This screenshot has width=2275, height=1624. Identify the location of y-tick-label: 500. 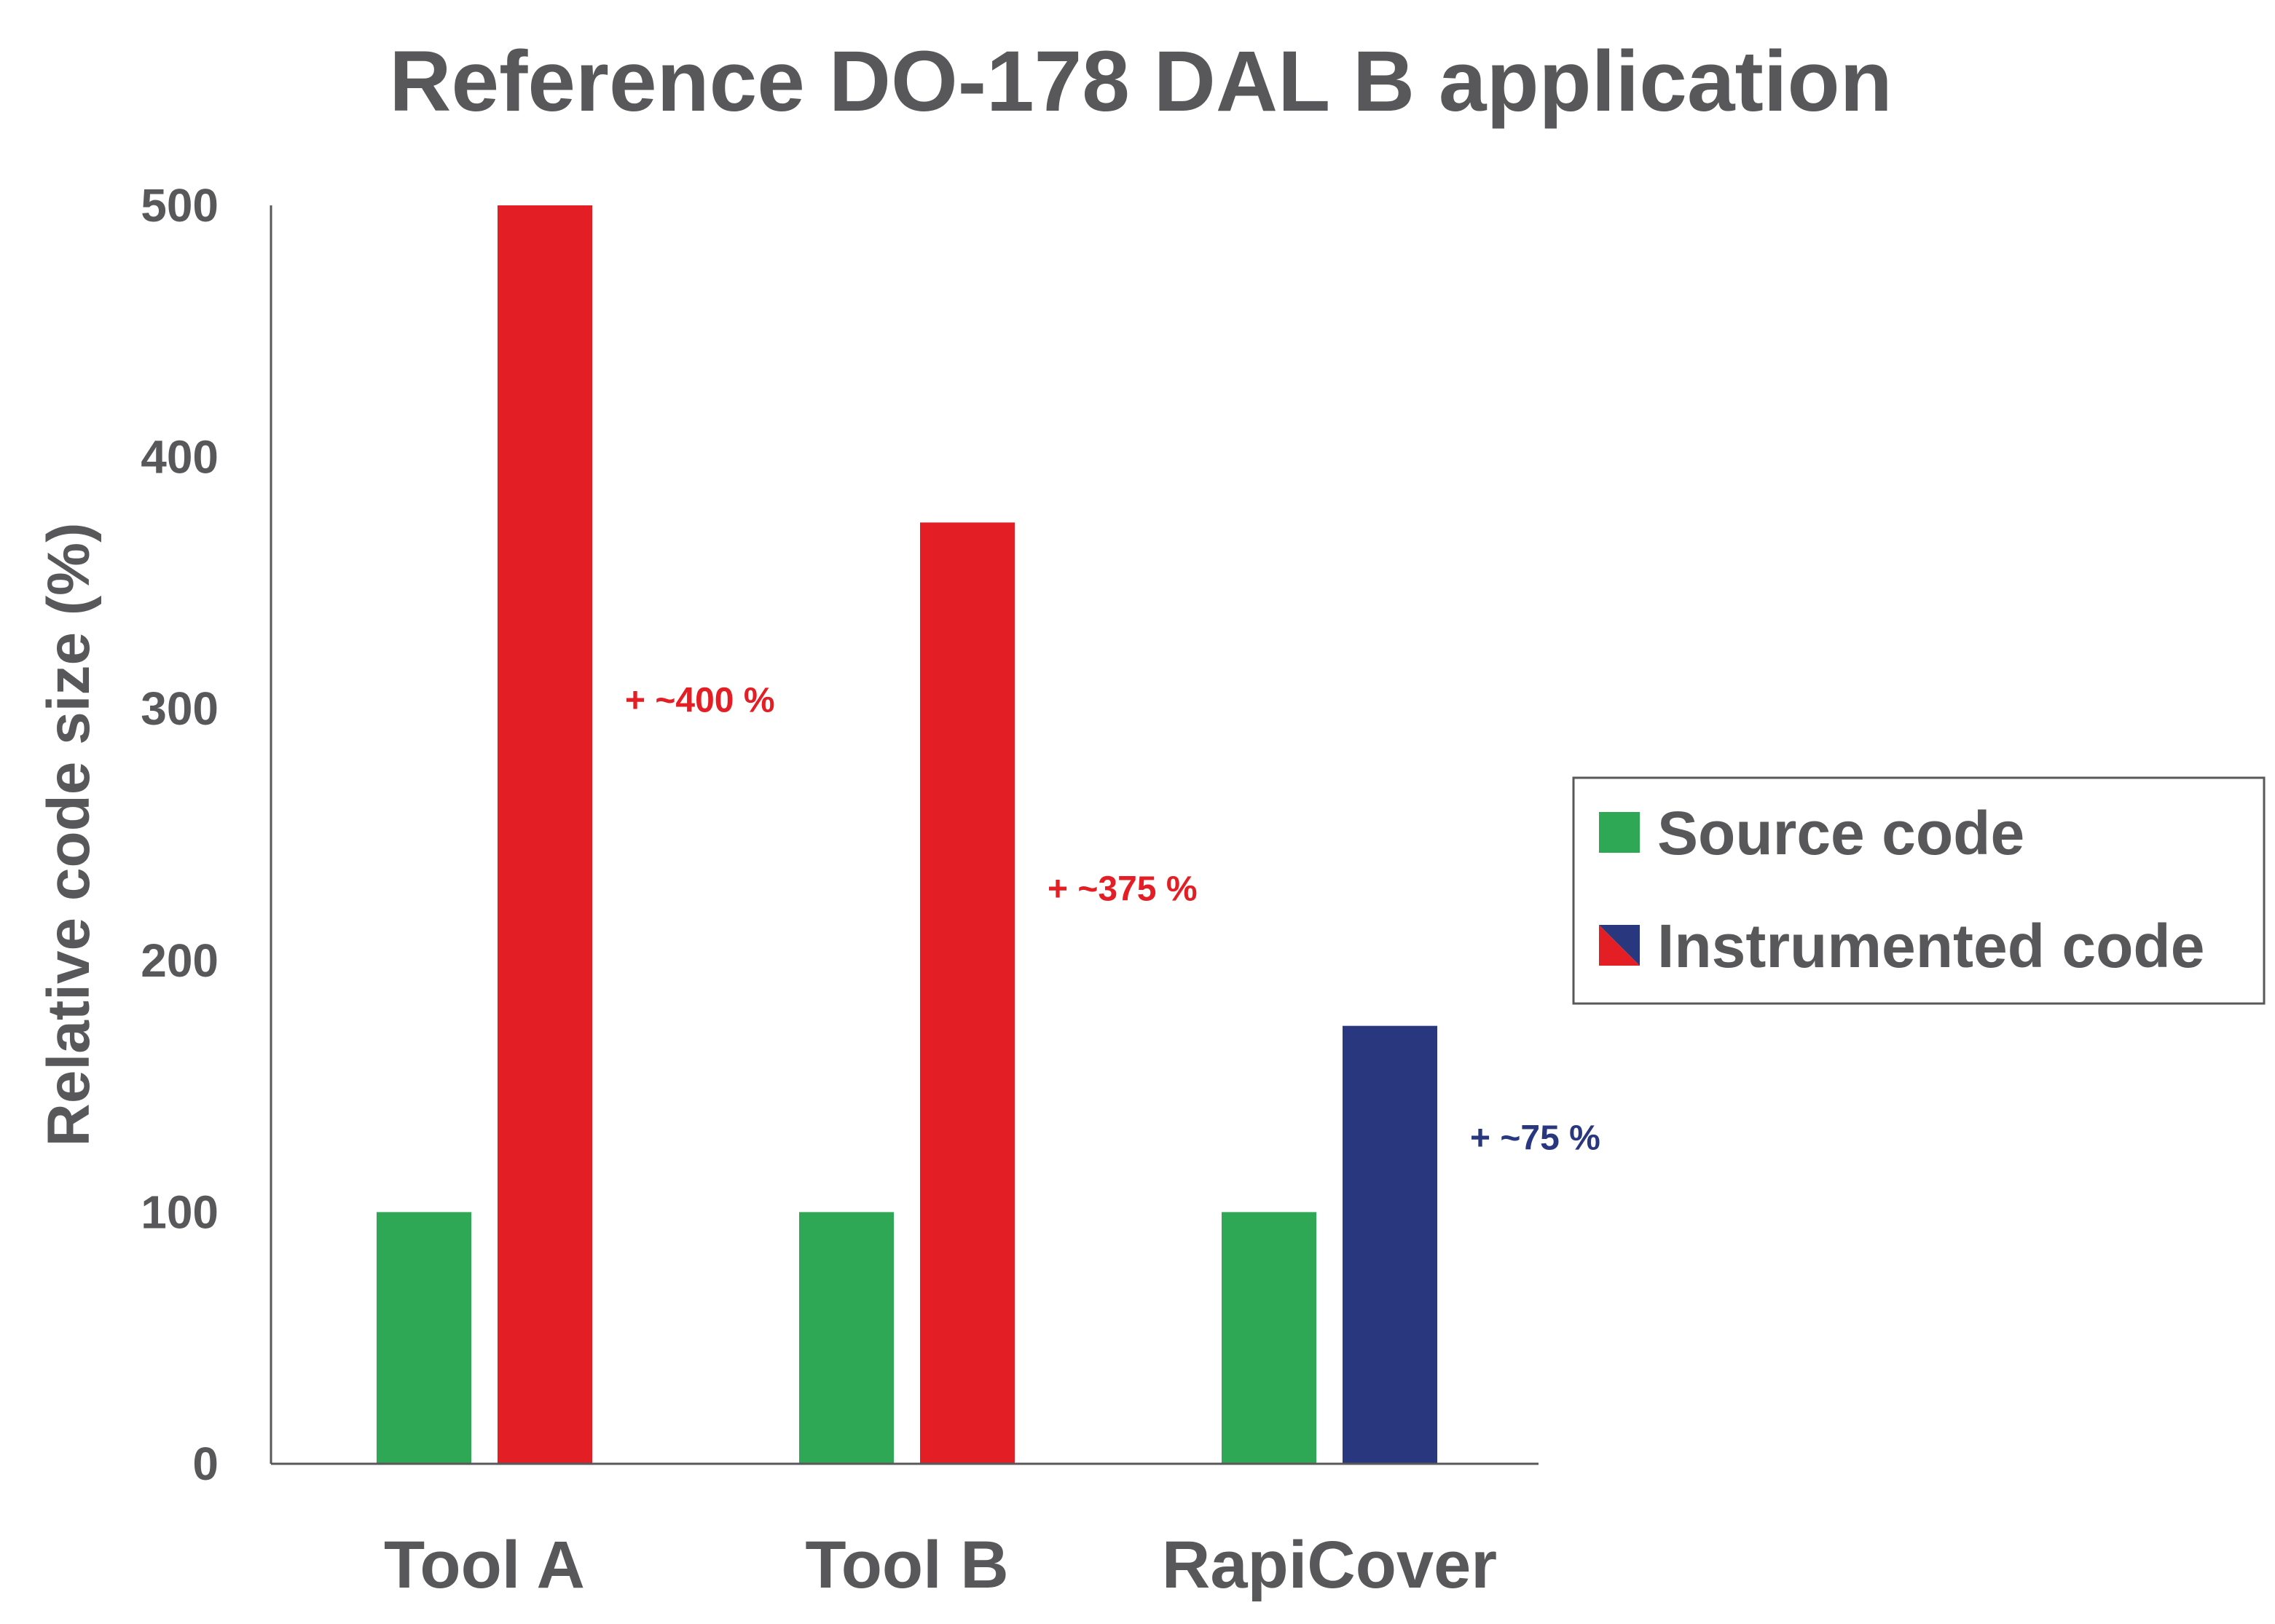
(180, 205).